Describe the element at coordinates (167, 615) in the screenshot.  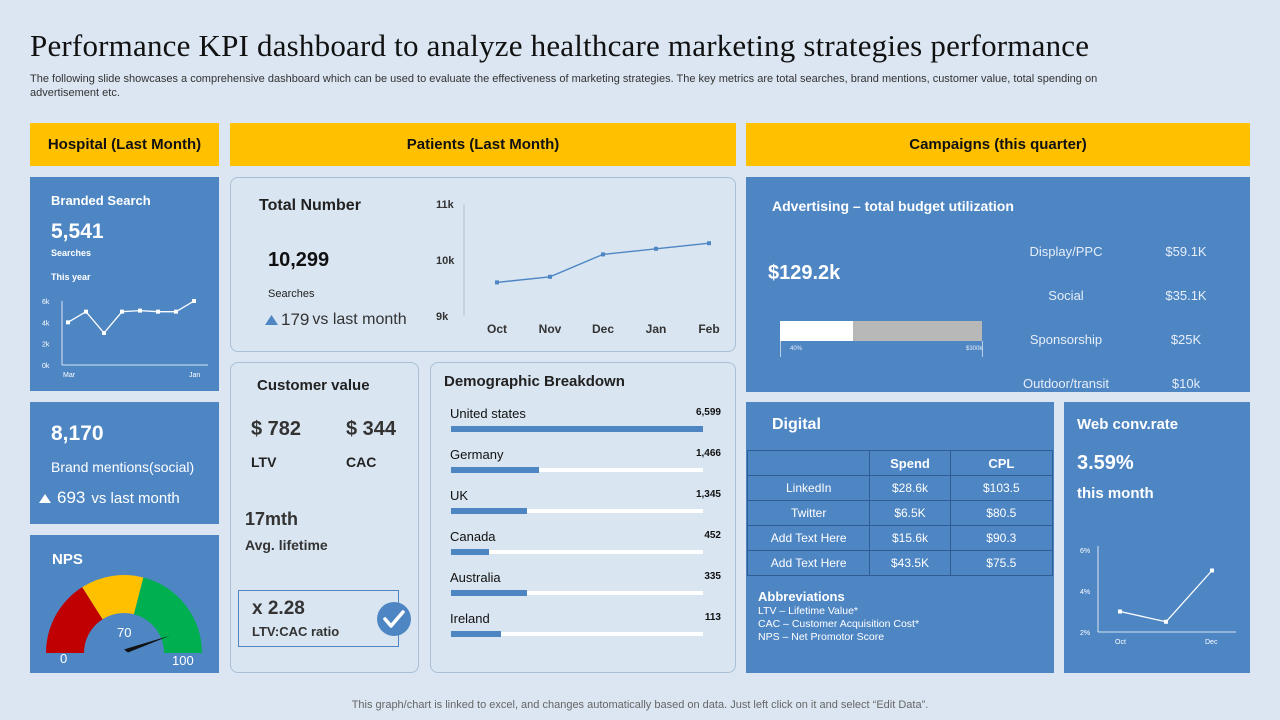
I see `gauge-segment-high` at that location.